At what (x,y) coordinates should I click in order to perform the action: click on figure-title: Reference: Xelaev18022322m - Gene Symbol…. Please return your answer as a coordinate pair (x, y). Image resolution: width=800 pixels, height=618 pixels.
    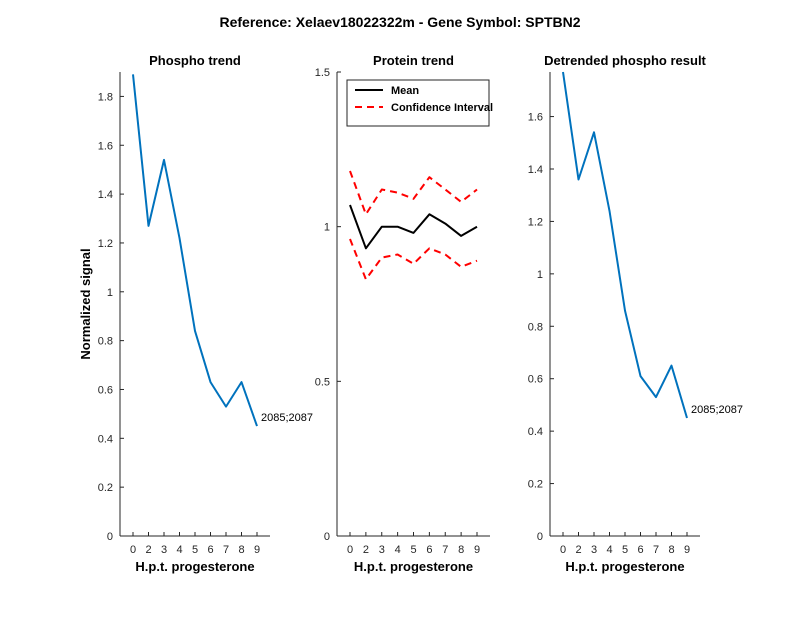
    Looking at the image, I should click on (400, 22).